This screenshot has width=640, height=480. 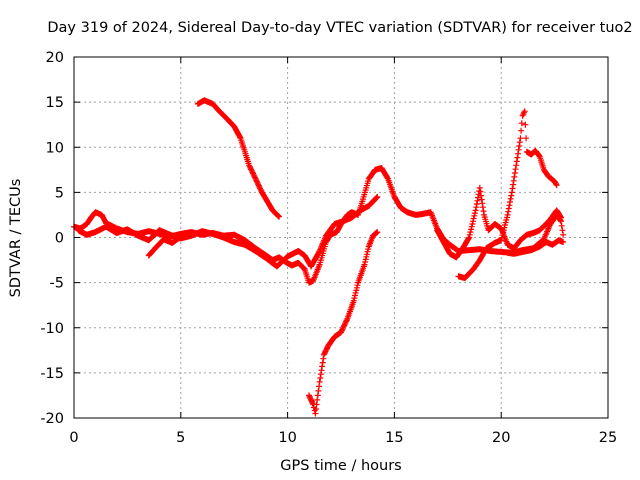 I want to click on series-track-h, so click(x=535, y=247).